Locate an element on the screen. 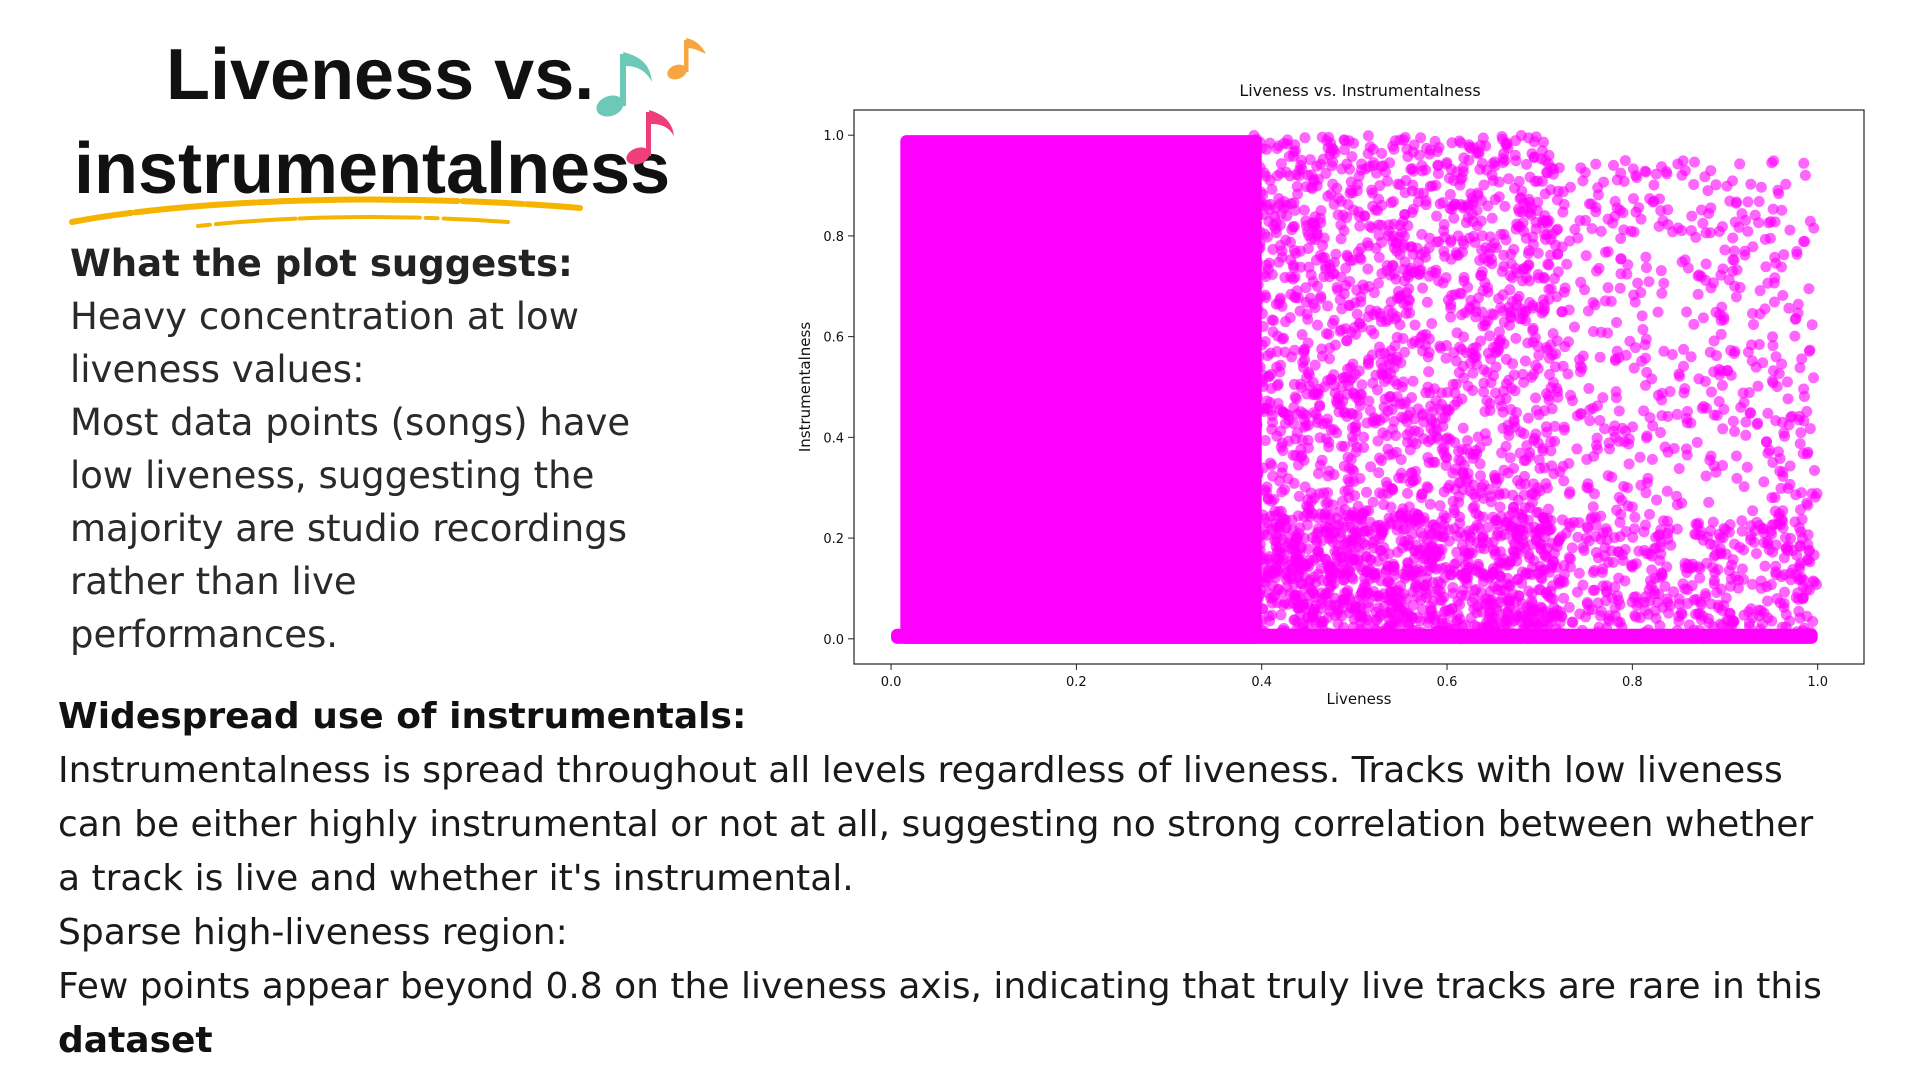  plot-suggests-heading: What the plot suggests: is located at coordinates (321, 263).